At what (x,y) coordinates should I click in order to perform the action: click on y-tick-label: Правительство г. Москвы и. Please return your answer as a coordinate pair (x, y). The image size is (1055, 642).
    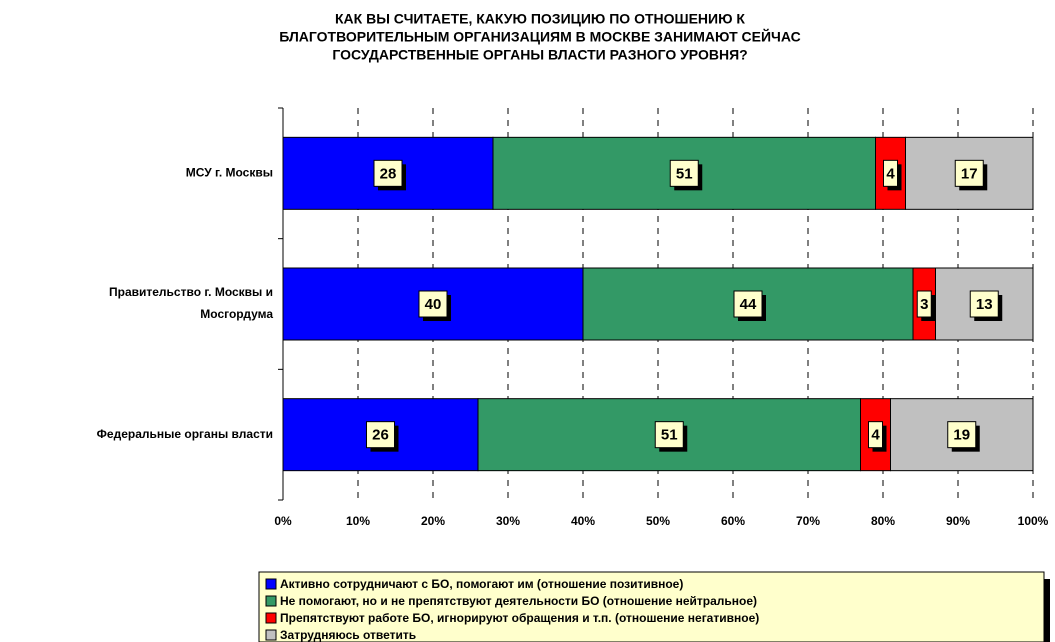
    Looking at the image, I should click on (191, 292).